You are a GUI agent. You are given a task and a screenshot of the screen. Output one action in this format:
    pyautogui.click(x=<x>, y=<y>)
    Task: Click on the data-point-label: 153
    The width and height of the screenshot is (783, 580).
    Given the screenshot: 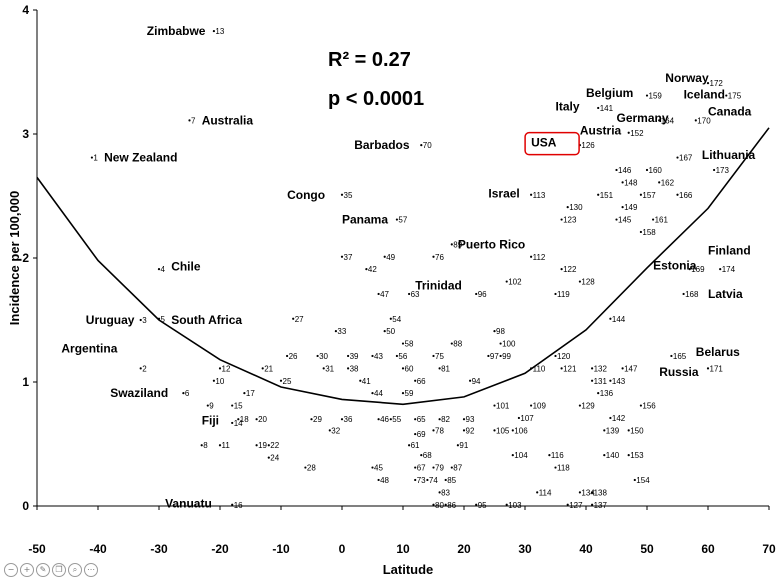 What is the action you would take?
    pyautogui.click(x=637, y=455)
    